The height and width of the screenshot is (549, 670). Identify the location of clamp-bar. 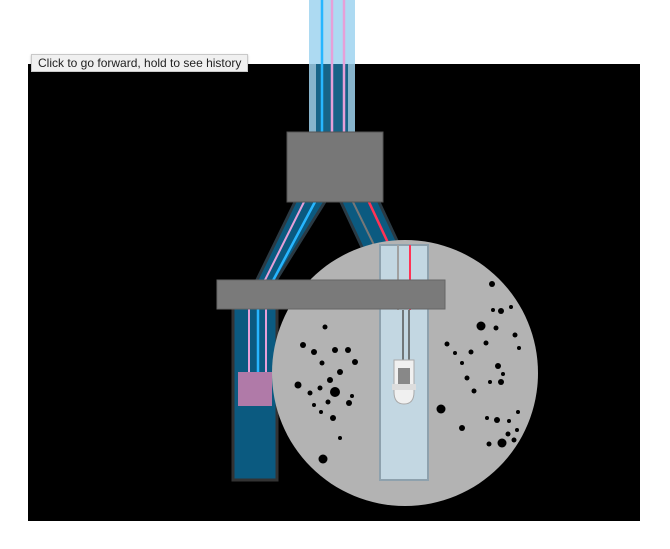
(331, 294).